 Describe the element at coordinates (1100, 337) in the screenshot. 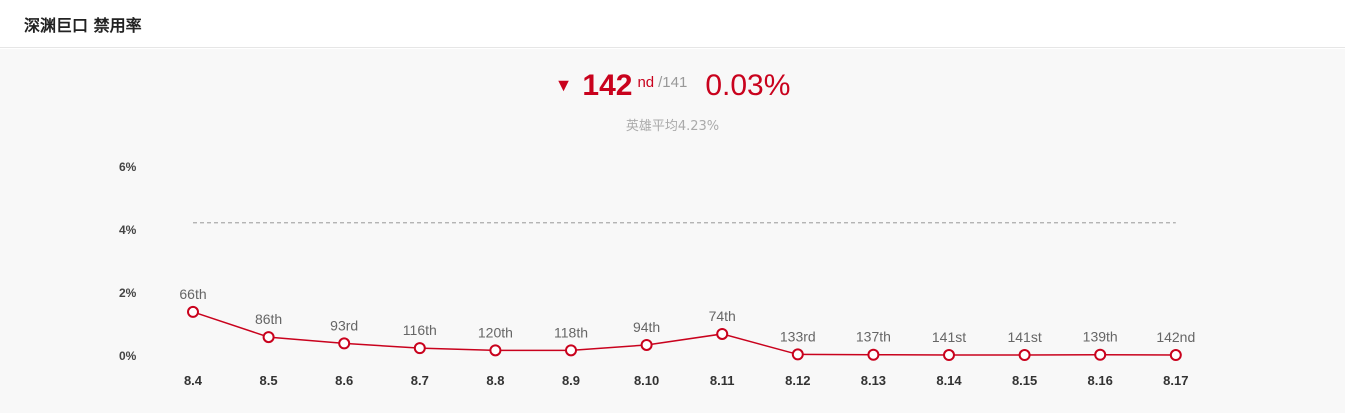

I see `data-label: 139th` at that location.